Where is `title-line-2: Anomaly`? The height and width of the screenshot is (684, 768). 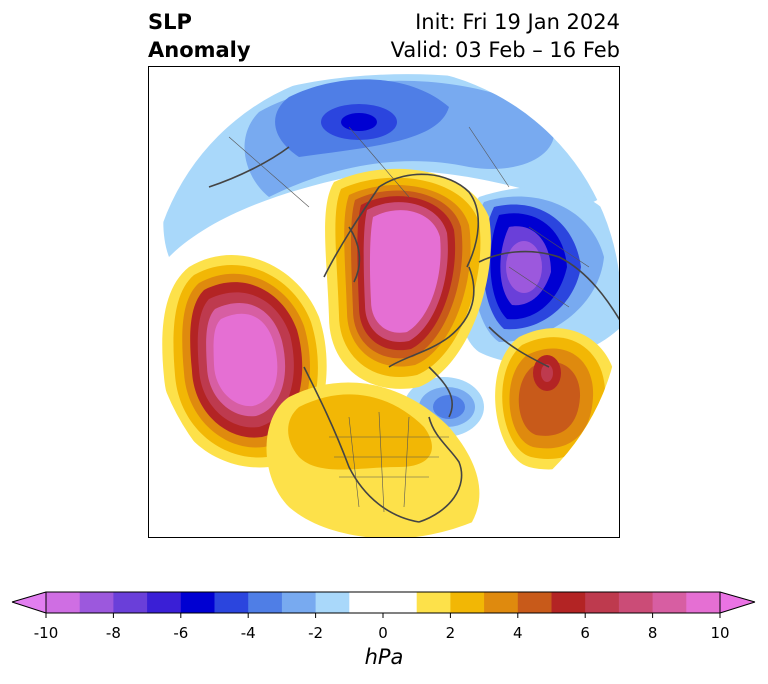
title-line-2: Anomaly is located at coordinates (199, 50).